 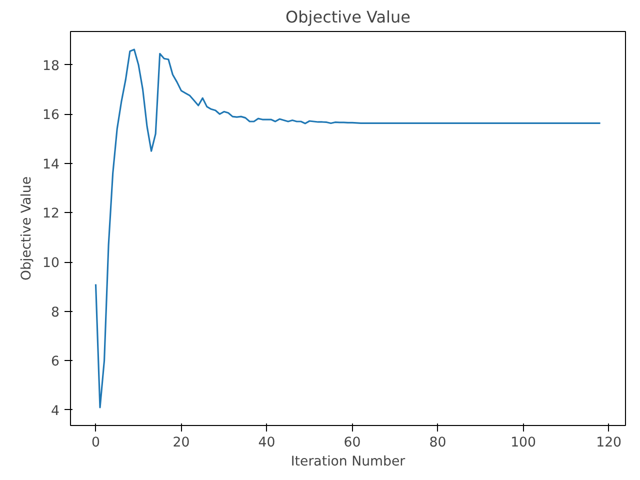 What do you see at coordinates (181, 443) in the screenshot?
I see `x-tick-label: 20` at bounding box center [181, 443].